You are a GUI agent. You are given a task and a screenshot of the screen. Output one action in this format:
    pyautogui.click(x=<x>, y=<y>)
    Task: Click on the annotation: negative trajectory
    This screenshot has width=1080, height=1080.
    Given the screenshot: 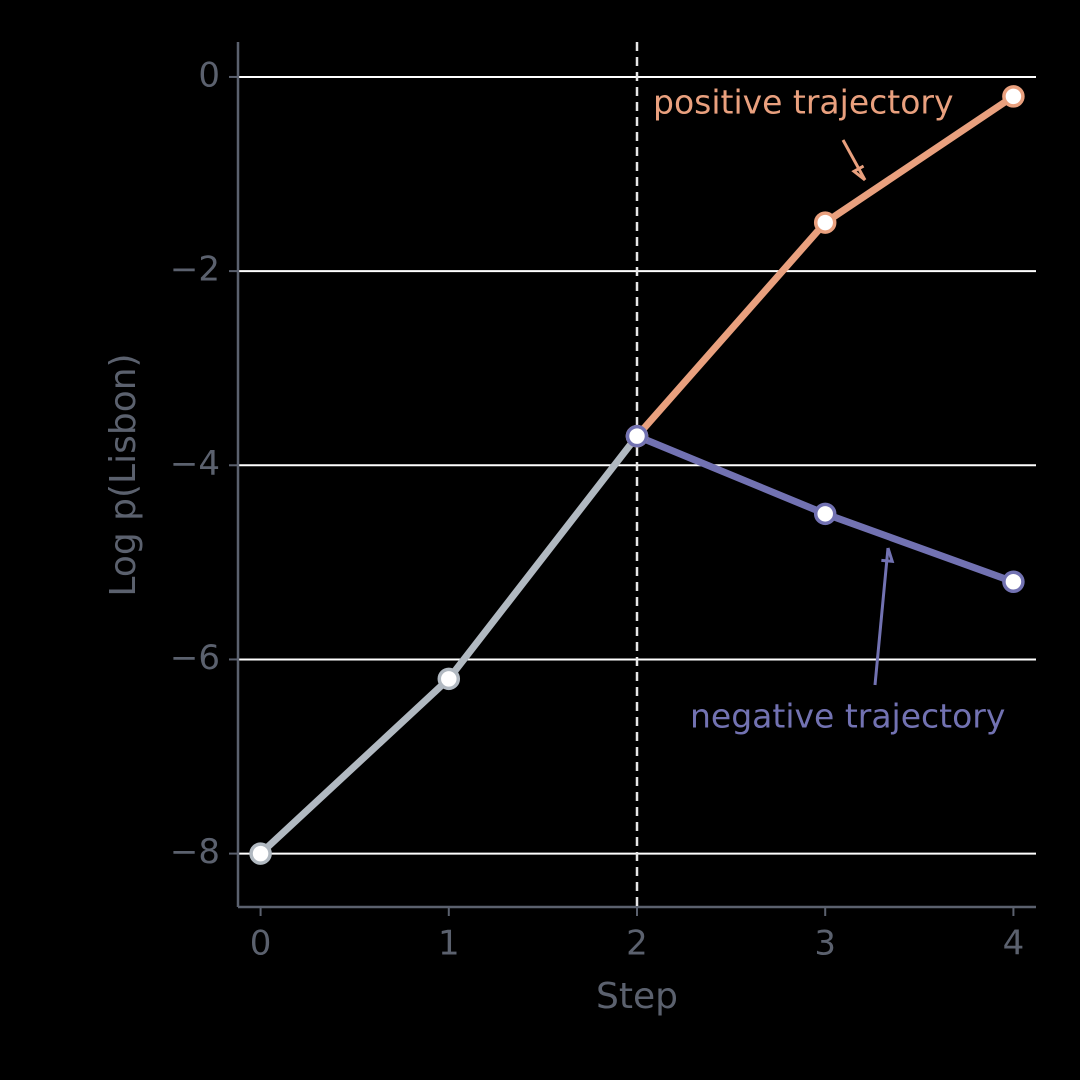 What is the action you would take?
    pyautogui.click(x=847, y=716)
    